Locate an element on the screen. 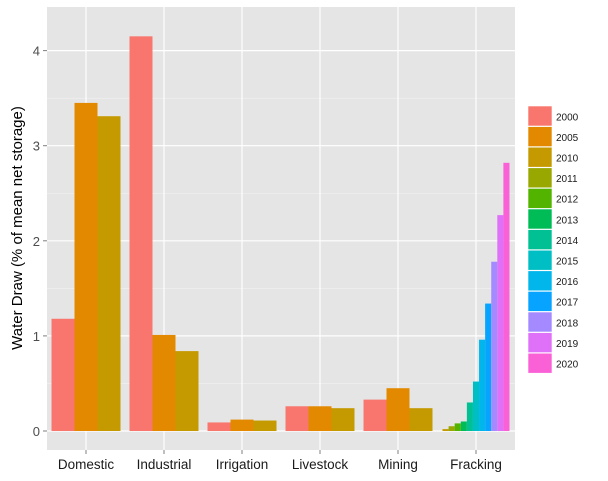 This screenshot has width=608, height=481. legend-key-2015 is located at coordinates (540, 260).